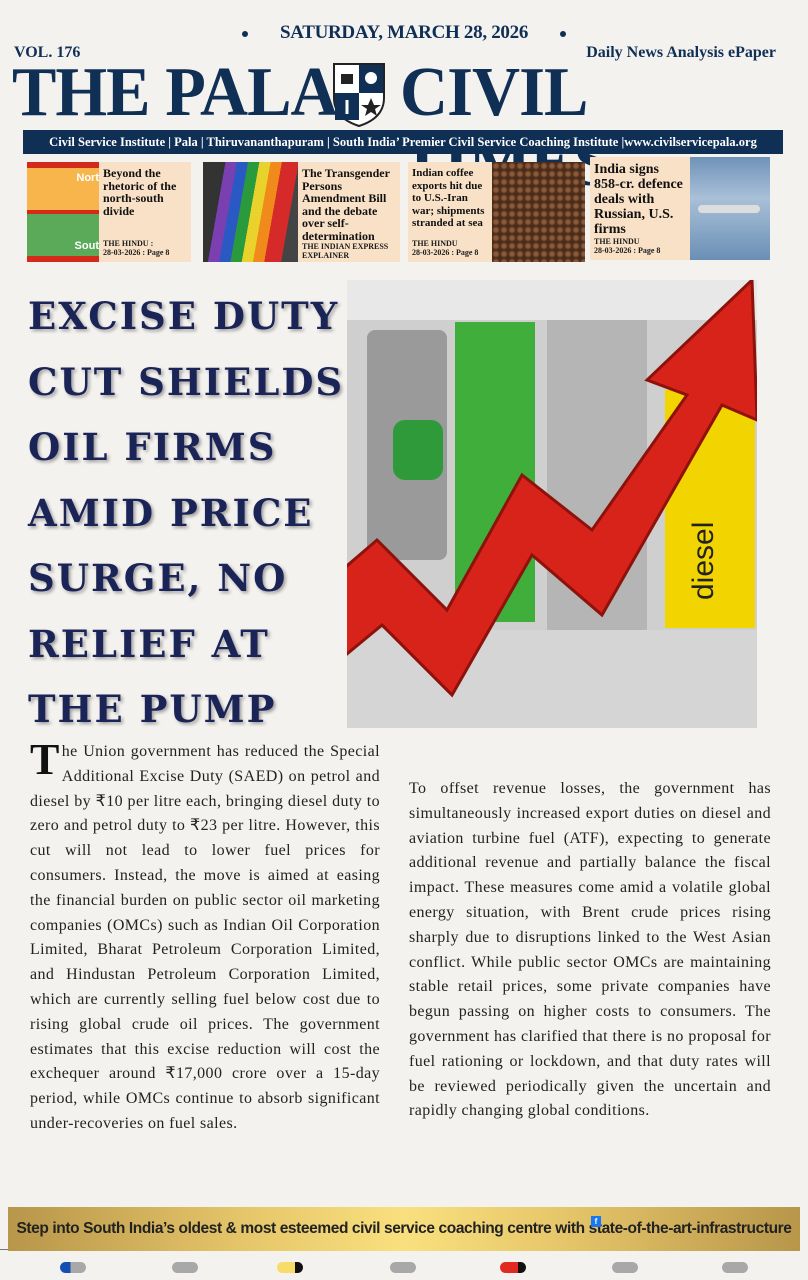  What do you see at coordinates (730, 208) in the screenshot?
I see `aircraft-image` at bounding box center [730, 208].